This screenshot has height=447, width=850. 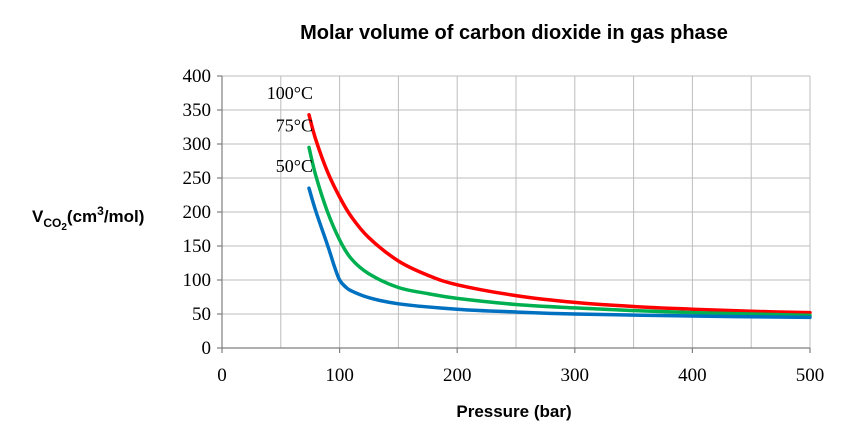 I want to click on y-tick-label: 350, so click(x=197, y=110).